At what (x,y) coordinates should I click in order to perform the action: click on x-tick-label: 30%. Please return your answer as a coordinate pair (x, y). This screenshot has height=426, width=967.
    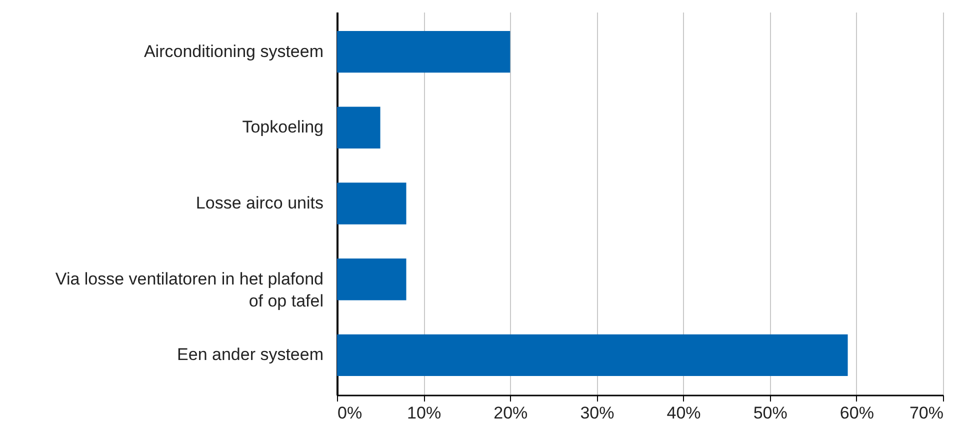
    Looking at the image, I should click on (597, 413).